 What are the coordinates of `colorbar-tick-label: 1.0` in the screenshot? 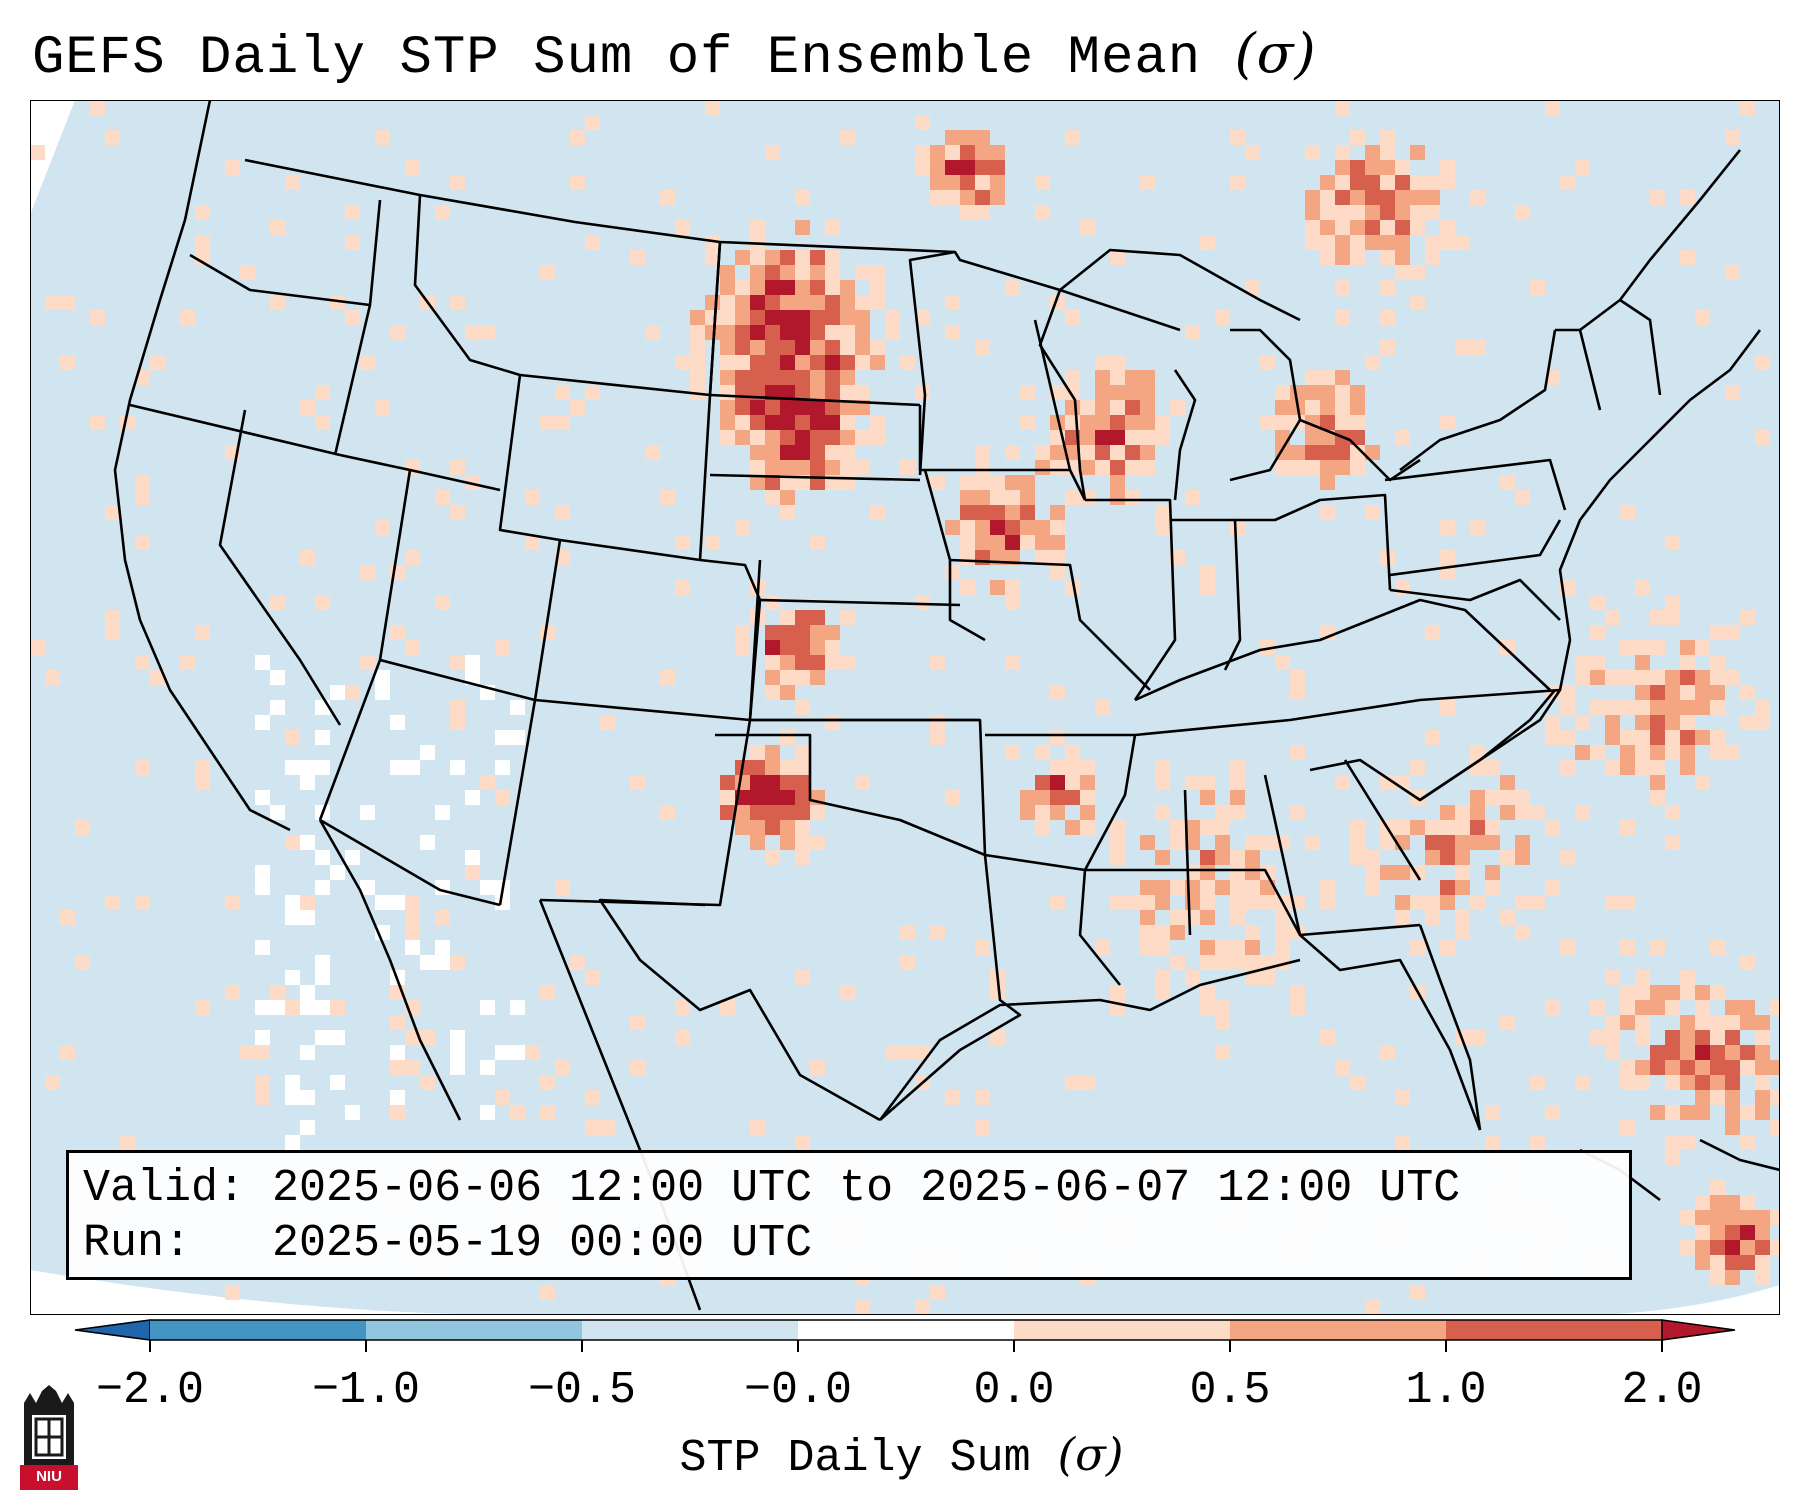 It's located at (1446, 1390).